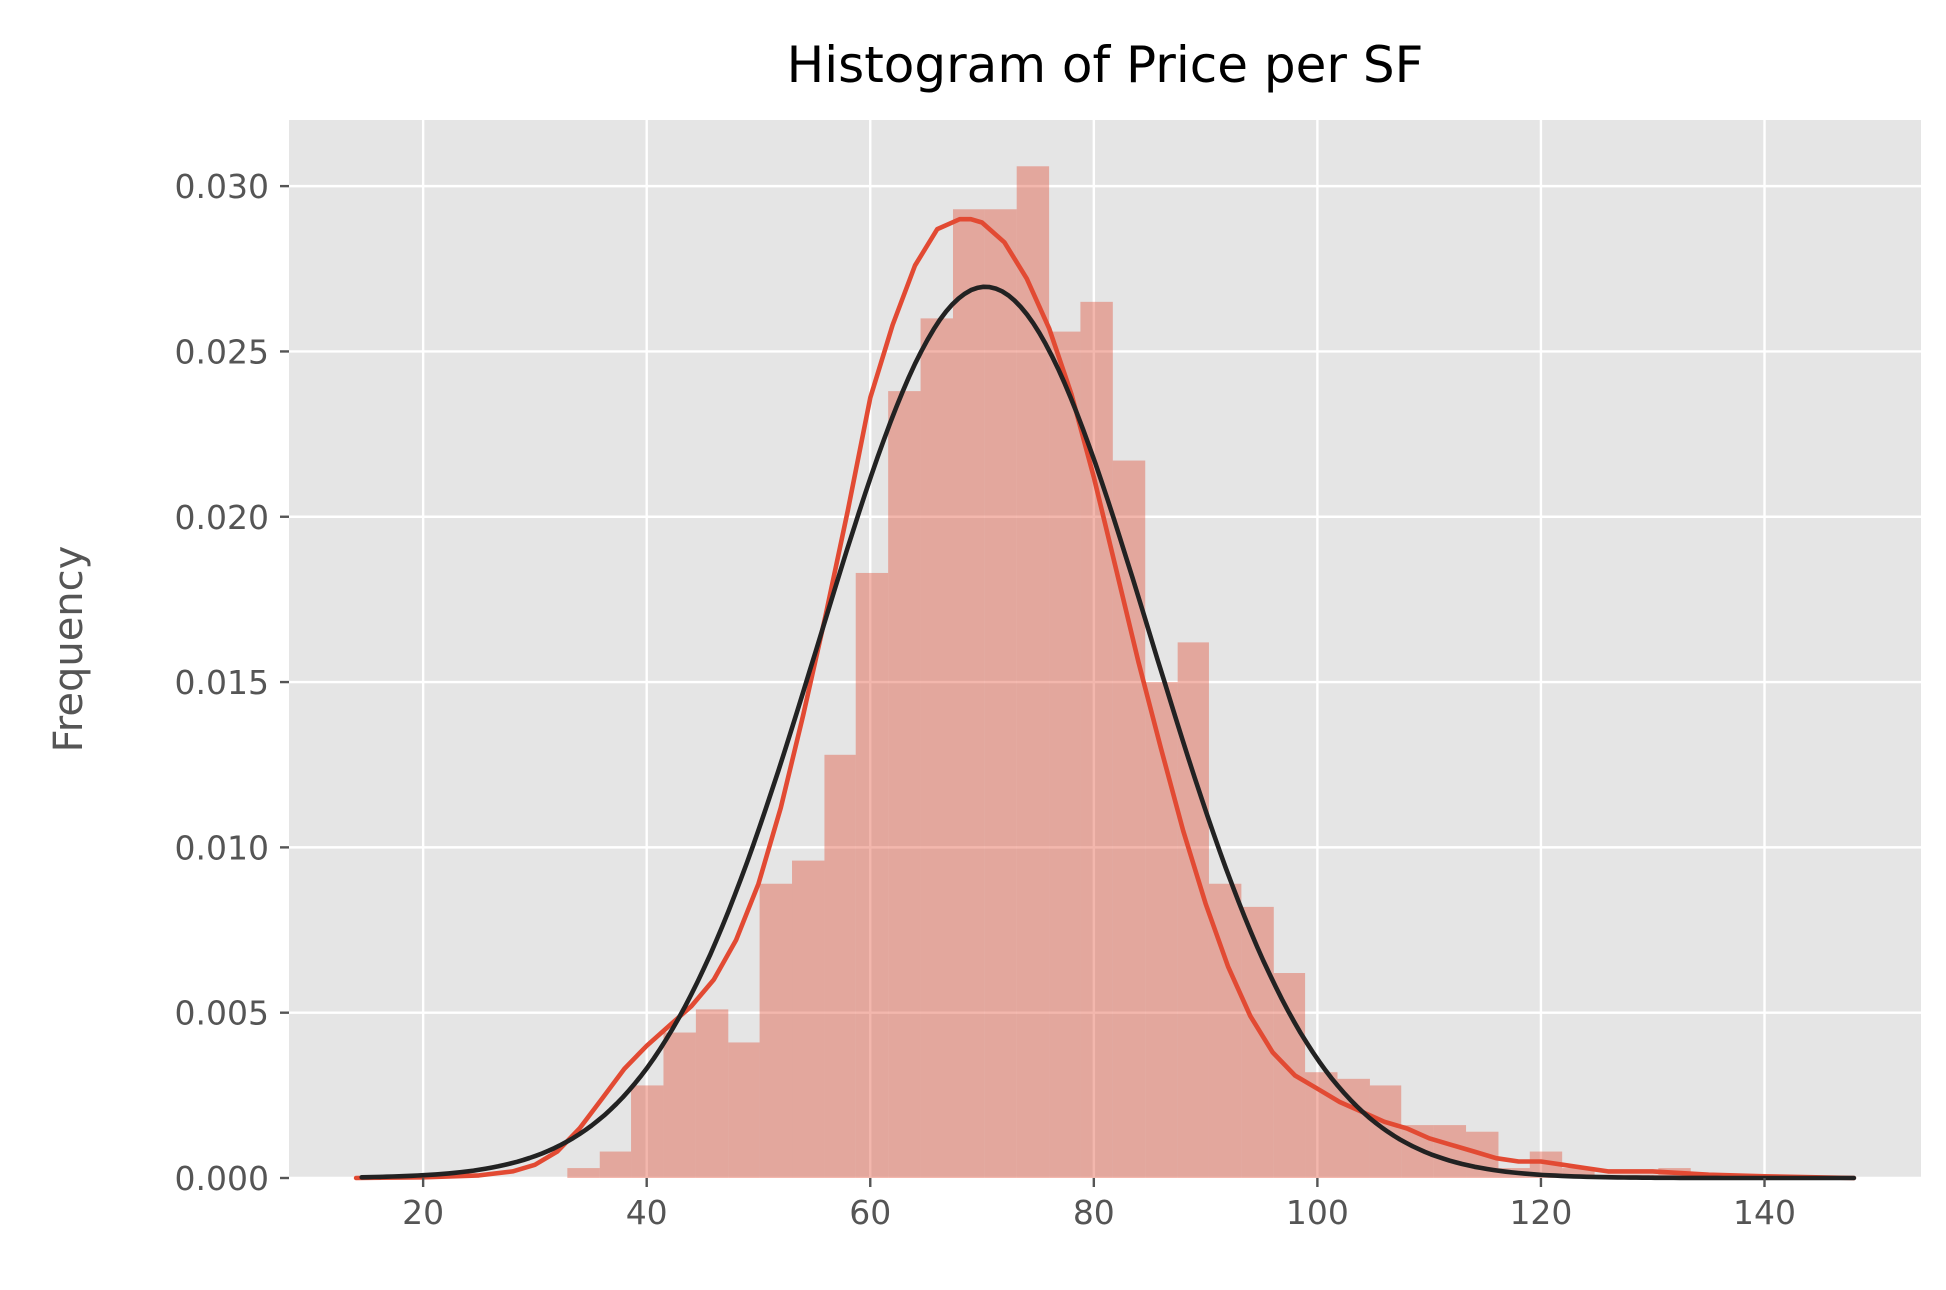 This screenshot has width=1946, height=1290. I want to click on x-tick-label: 40, so click(647, 1212).